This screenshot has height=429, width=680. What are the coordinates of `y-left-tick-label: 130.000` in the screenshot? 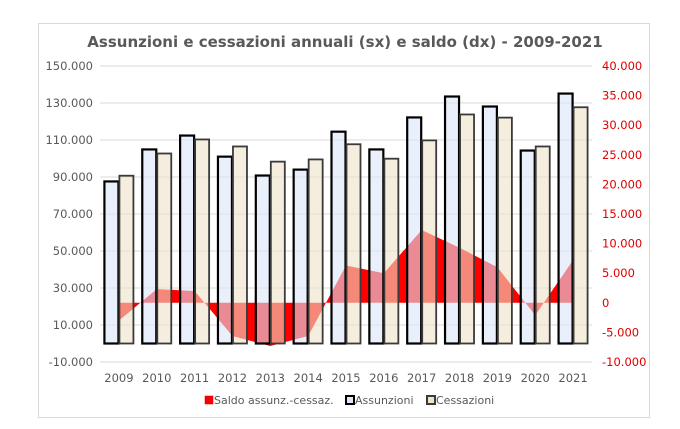 It's located at (69, 103).